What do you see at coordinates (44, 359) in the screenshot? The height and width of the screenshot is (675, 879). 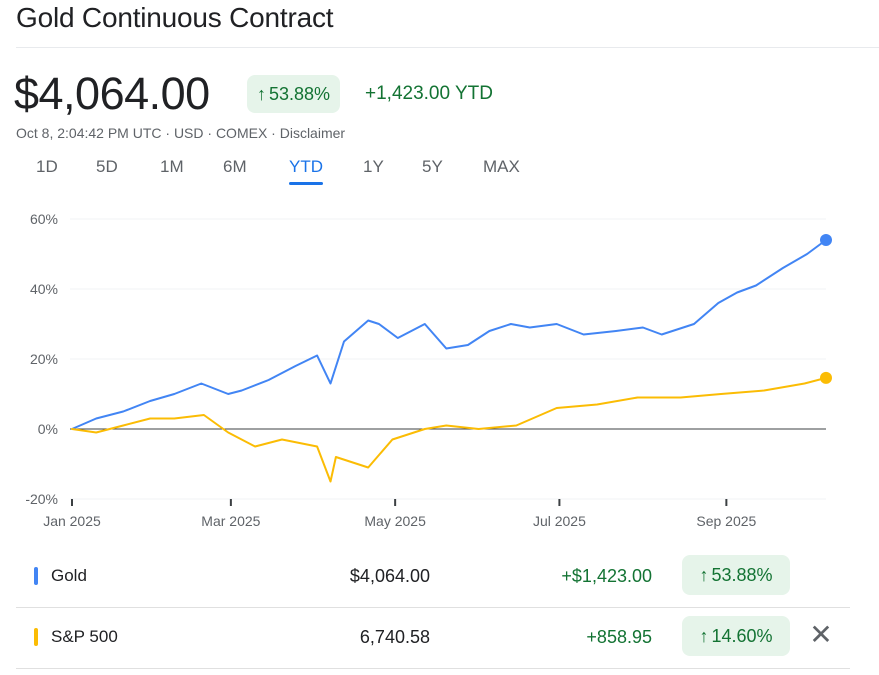 I see `y-tick-label: 20%` at bounding box center [44, 359].